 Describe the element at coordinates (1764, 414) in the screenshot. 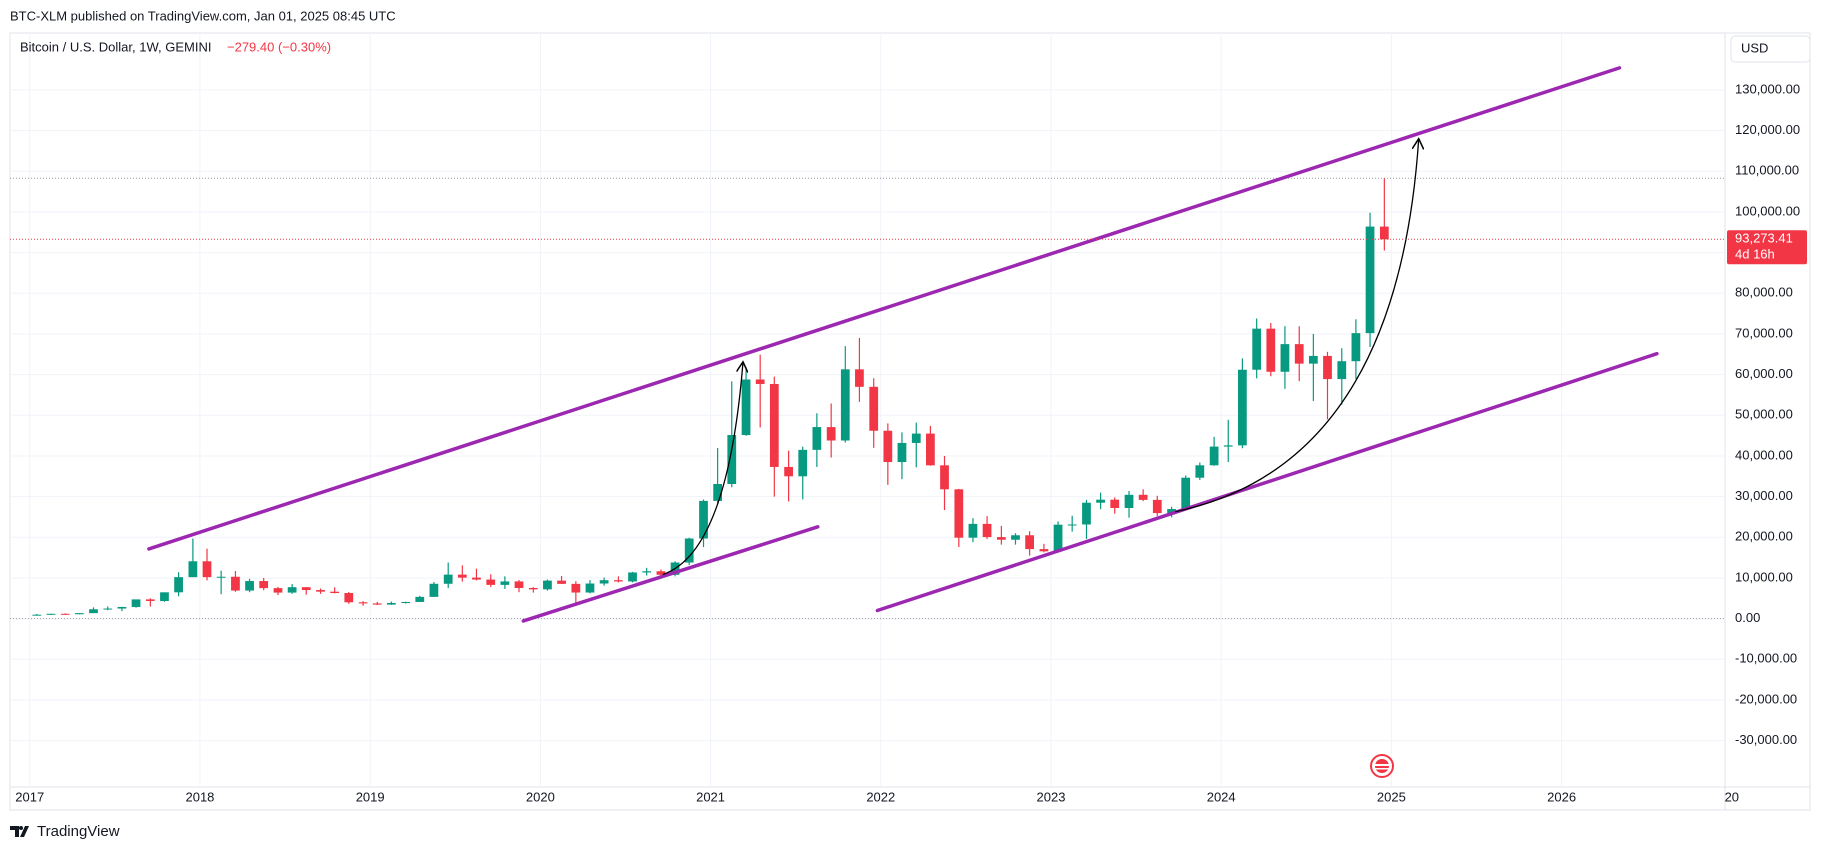

I see `y-tick-label: 50,000.00` at that location.